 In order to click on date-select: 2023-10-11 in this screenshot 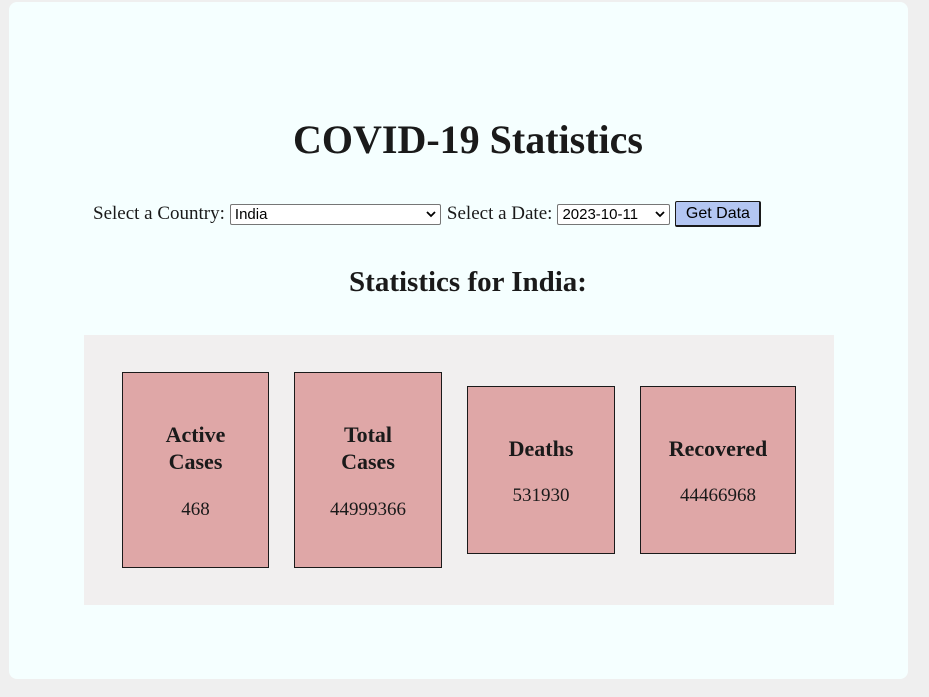, I will do `click(614, 214)`.